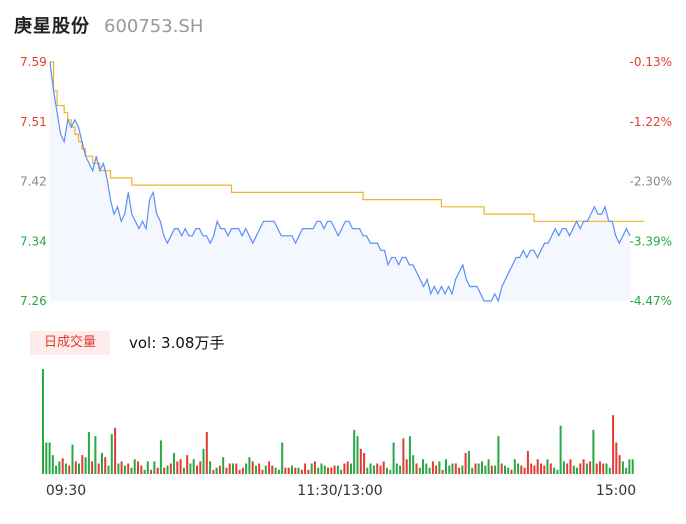  Describe the element at coordinates (154, 26) in the screenshot. I see `stock-code: 600753.SH` at that location.